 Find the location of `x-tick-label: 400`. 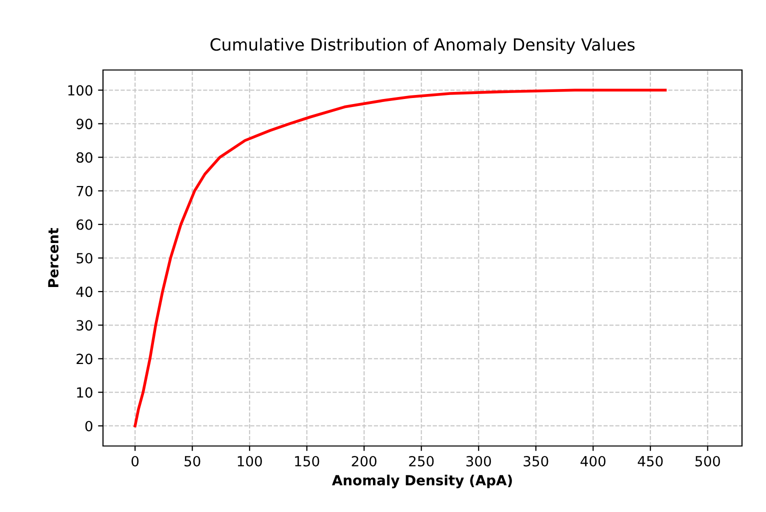

x-tick-label: 400 is located at coordinates (593, 461).